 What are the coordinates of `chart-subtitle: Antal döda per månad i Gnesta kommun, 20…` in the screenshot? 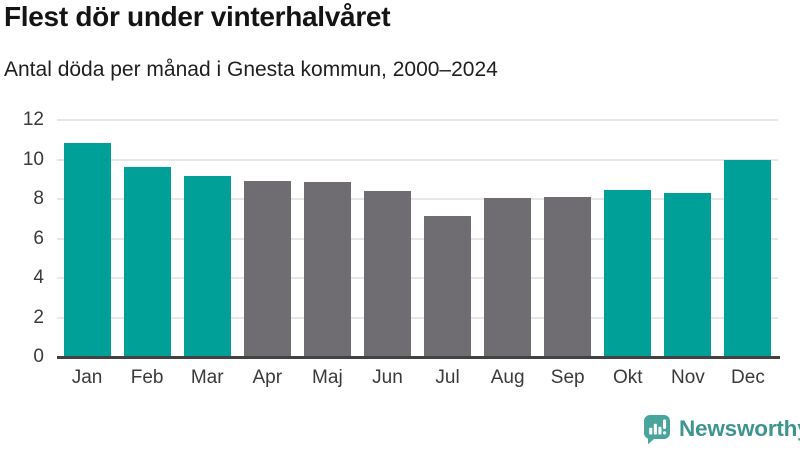 It's located at (251, 69).